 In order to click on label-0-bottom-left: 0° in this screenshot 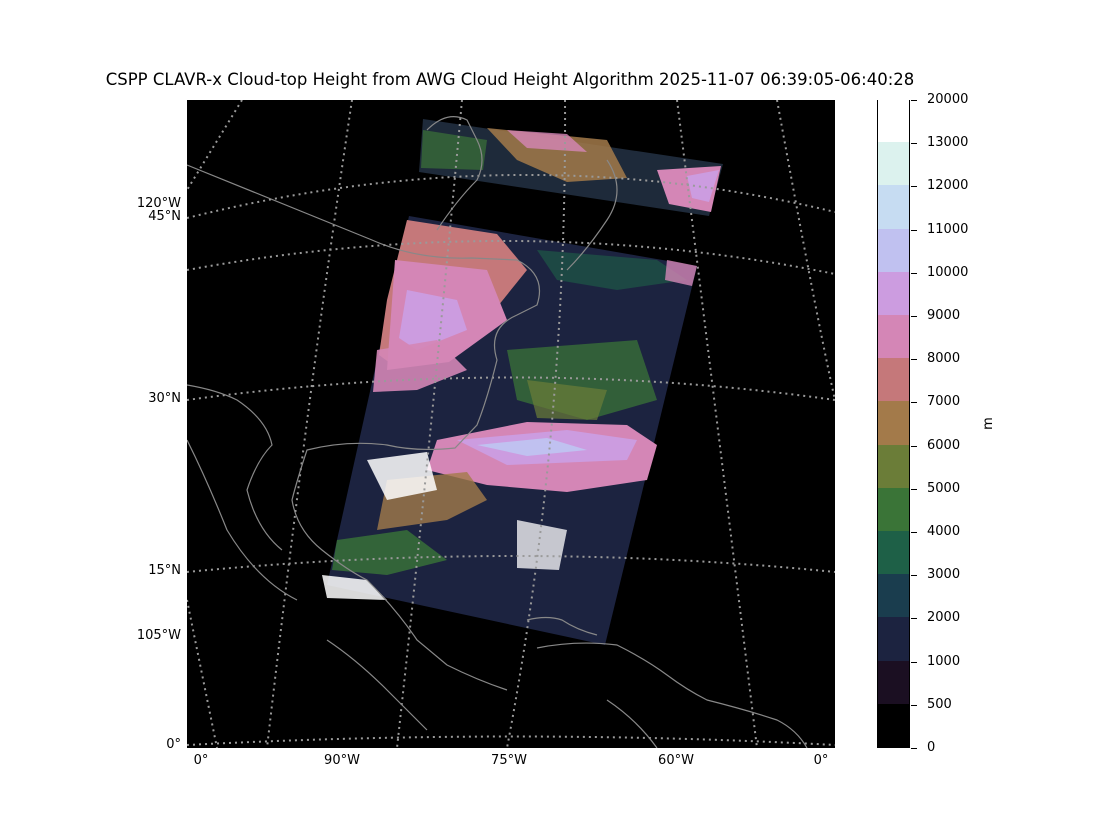, I will do `click(201, 760)`.